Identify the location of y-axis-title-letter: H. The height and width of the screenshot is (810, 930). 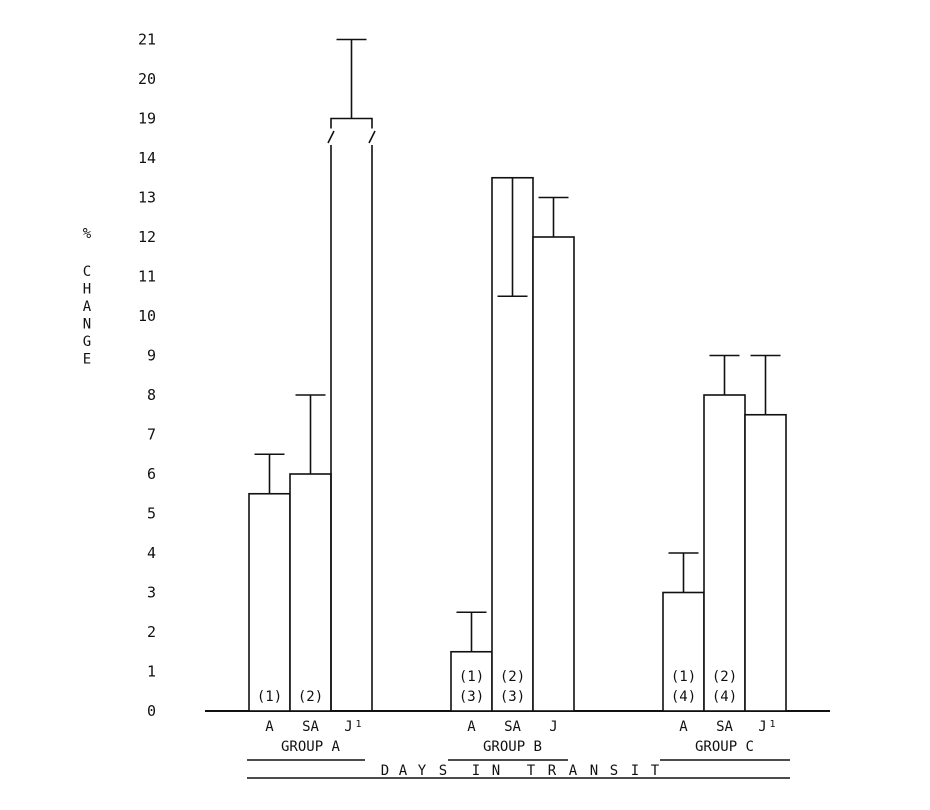
(87, 290).